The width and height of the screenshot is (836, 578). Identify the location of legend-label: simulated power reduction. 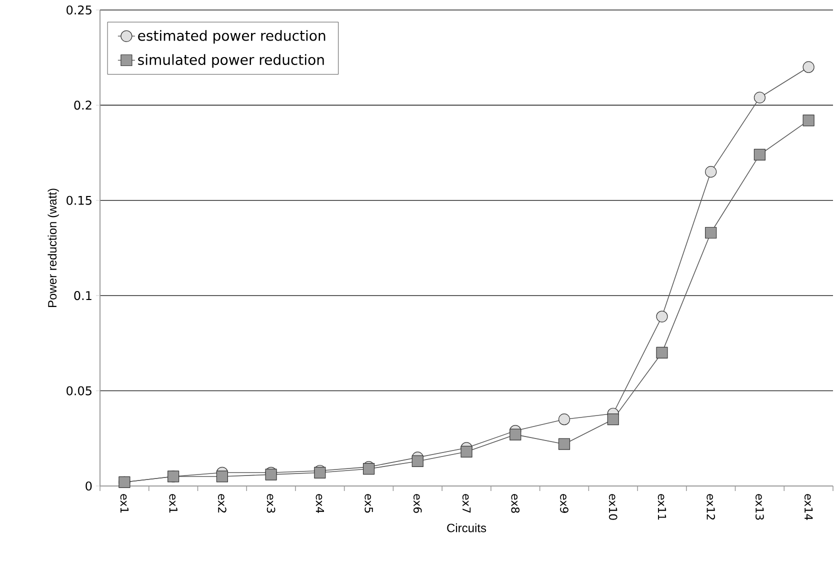
(231, 61).